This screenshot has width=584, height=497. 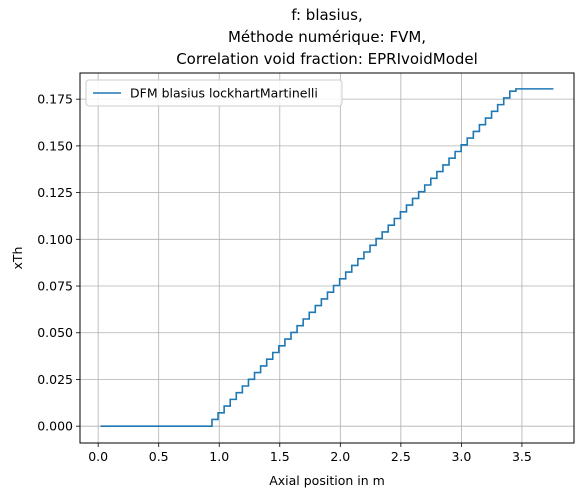 I want to click on x-tick-label: 2.5, so click(x=401, y=456).